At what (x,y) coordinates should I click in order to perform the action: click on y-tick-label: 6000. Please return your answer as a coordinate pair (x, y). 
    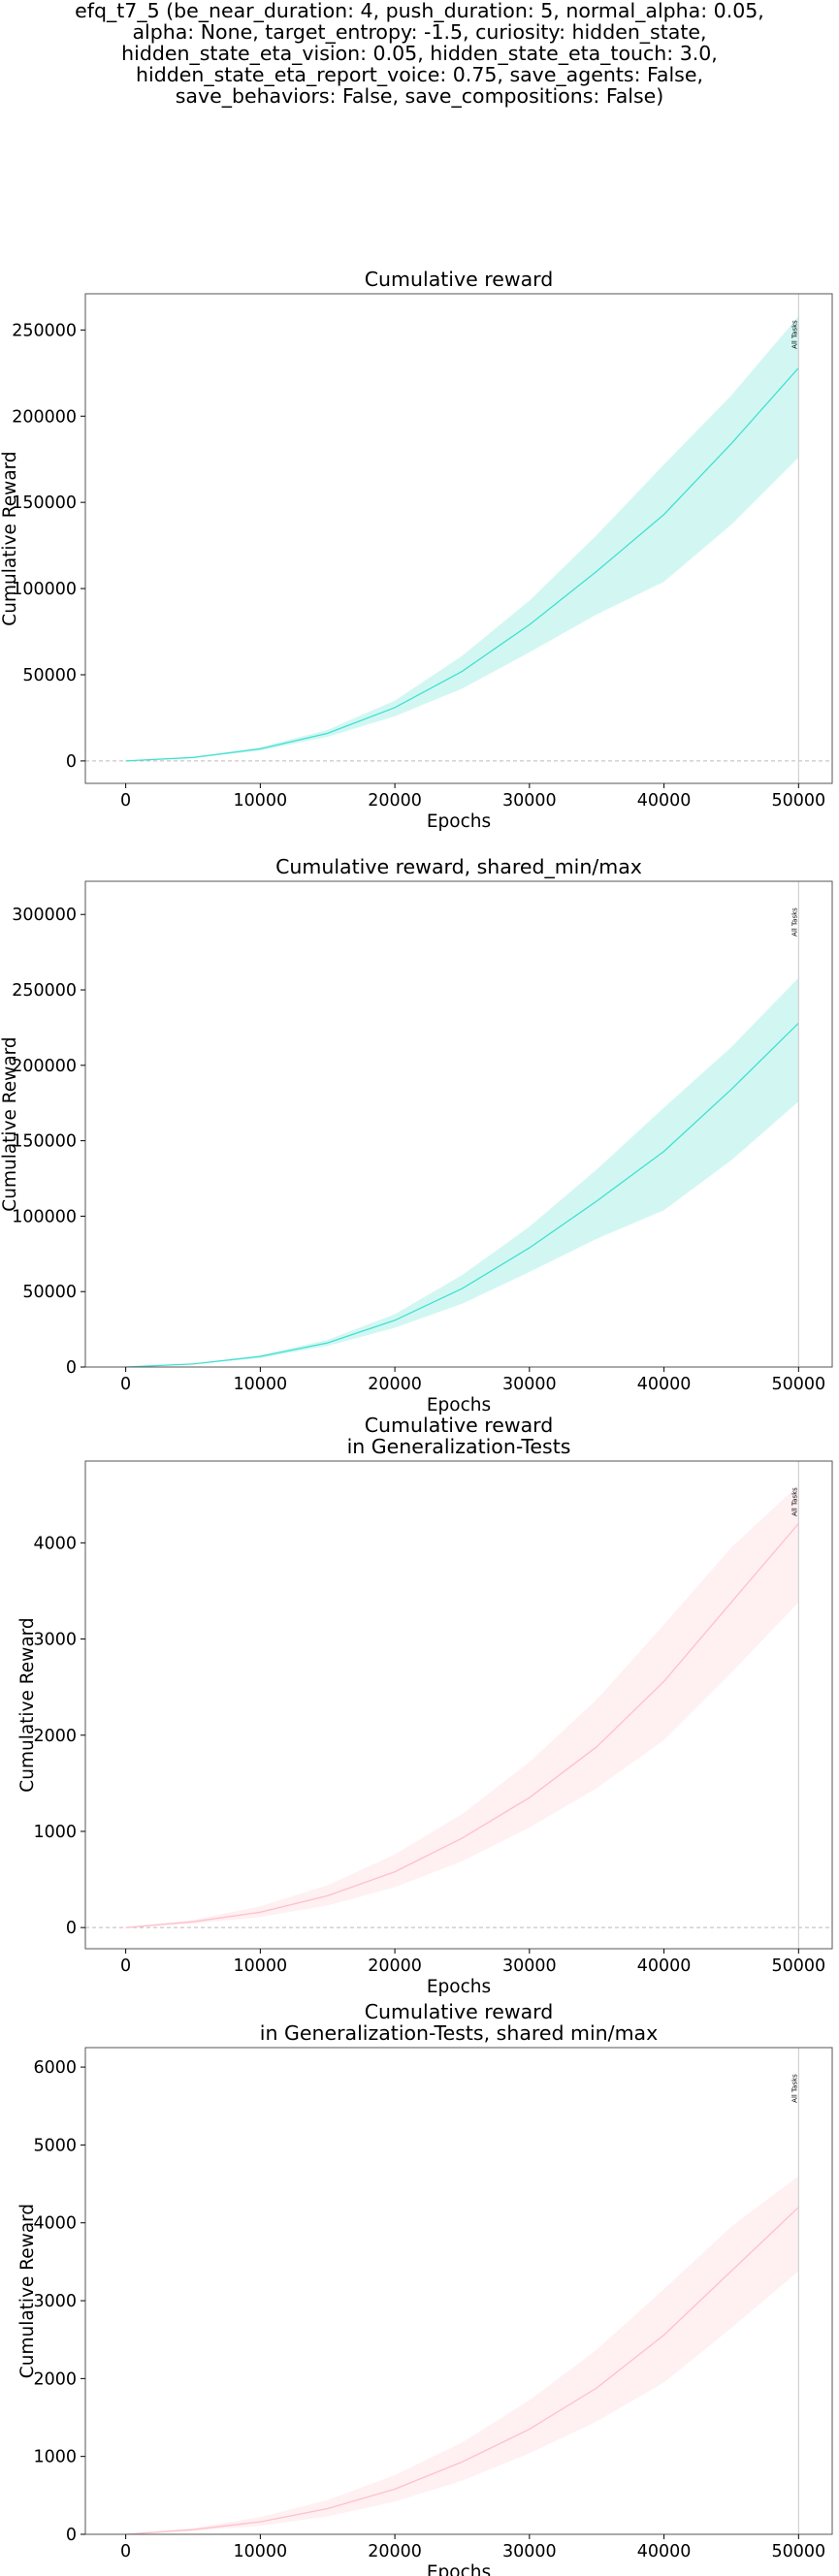
    Looking at the image, I should click on (55, 2068).